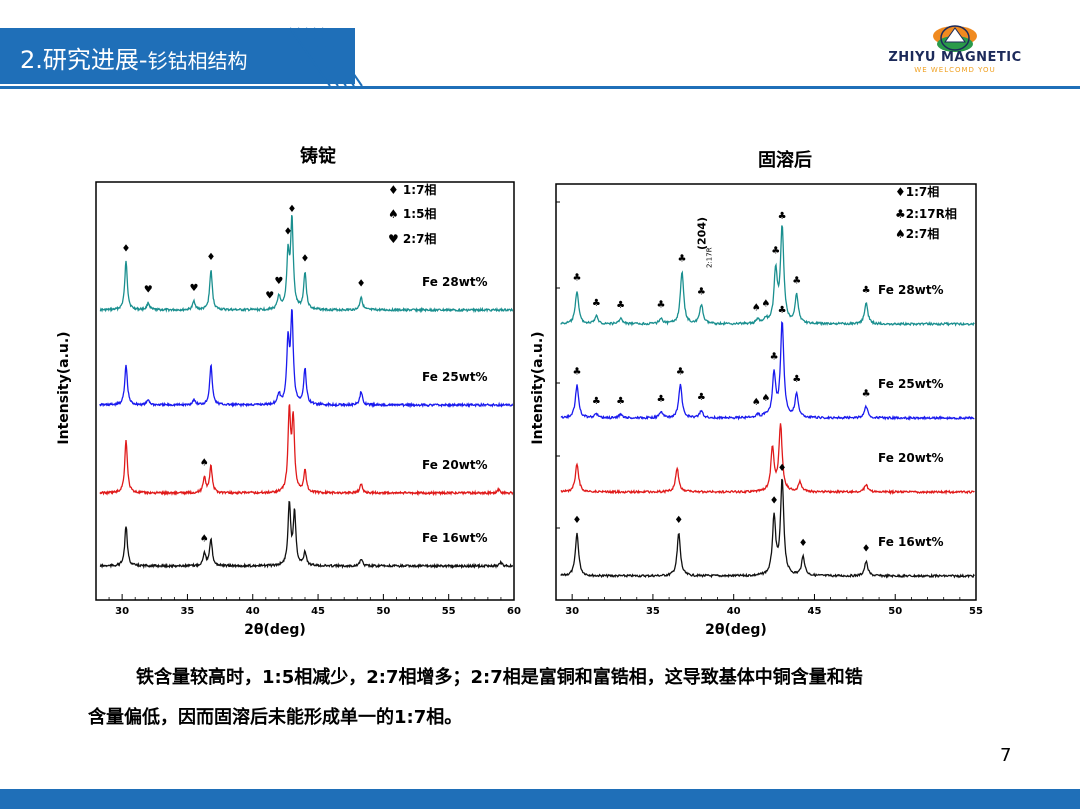 The width and height of the screenshot is (1080, 809). Describe the element at coordinates (917, 233) in the screenshot. I see `legend-entry: ♠2:7相` at that location.